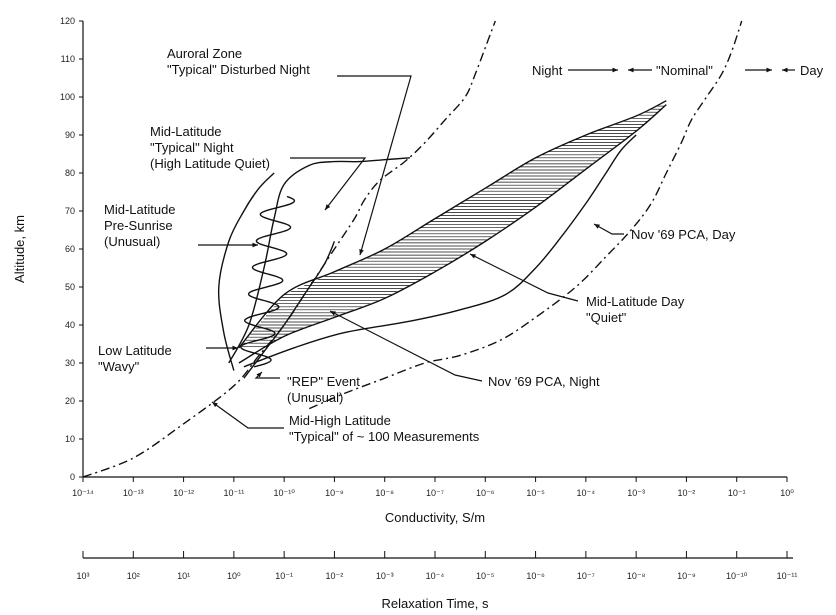 This screenshot has height=615, width=836. Describe the element at coordinates (70, 287) in the screenshot. I see `y-tick-label: 50` at that location.